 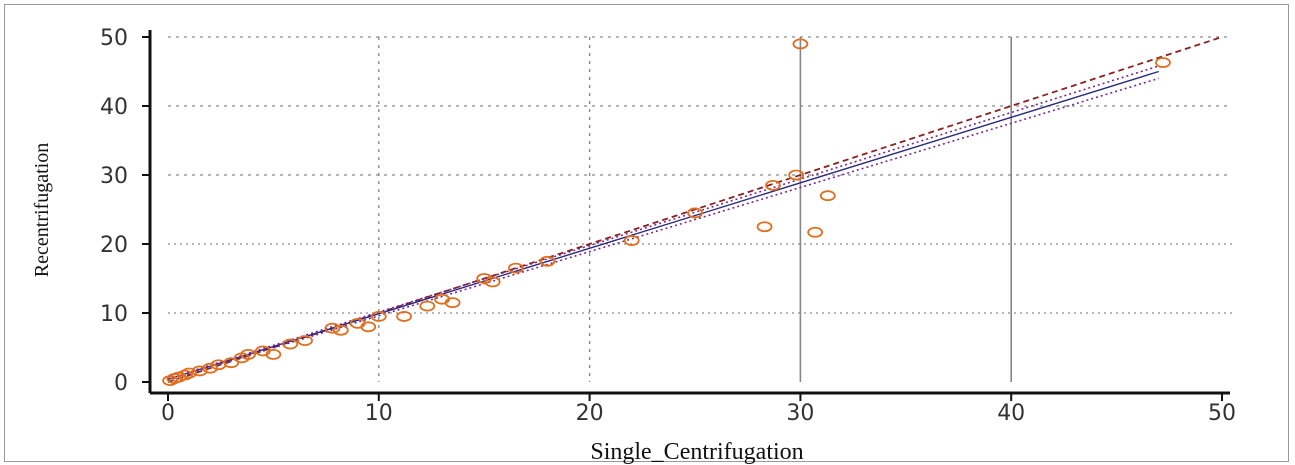 I want to click on x-tick-label: 30, so click(x=800, y=413).